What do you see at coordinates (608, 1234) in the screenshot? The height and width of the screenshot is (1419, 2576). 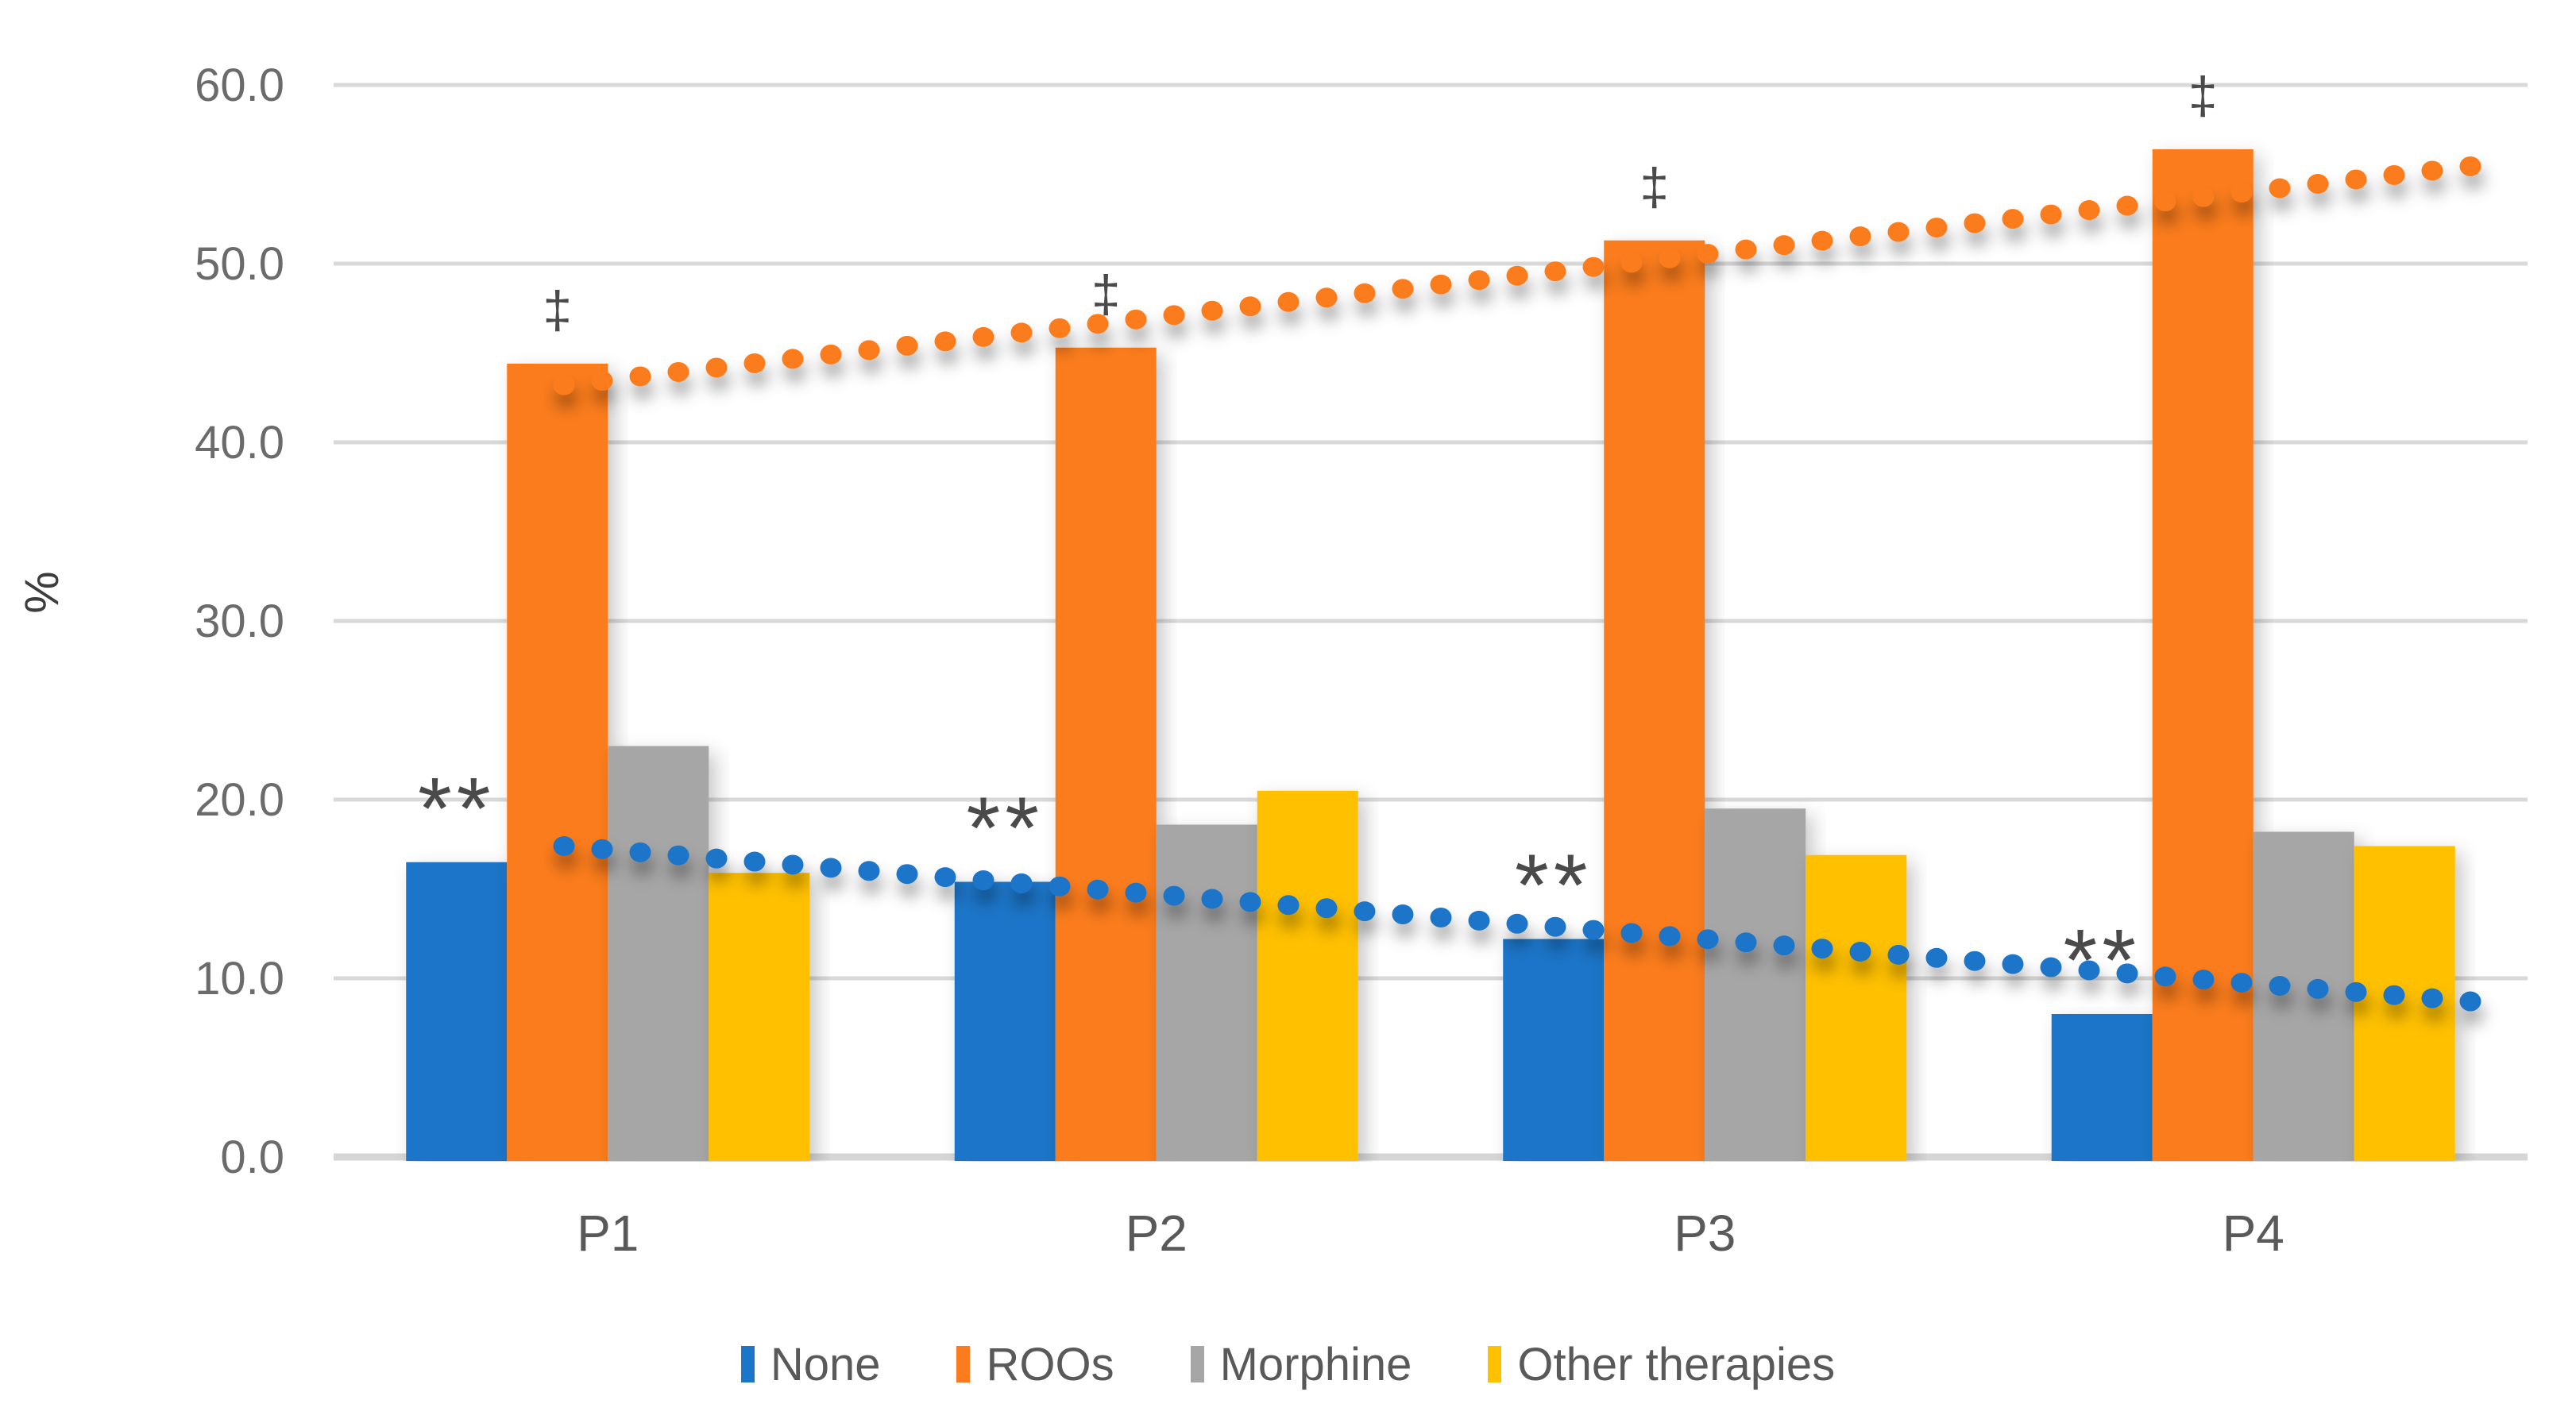 I see `x-tick-label-p1: P1` at bounding box center [608, 1234].